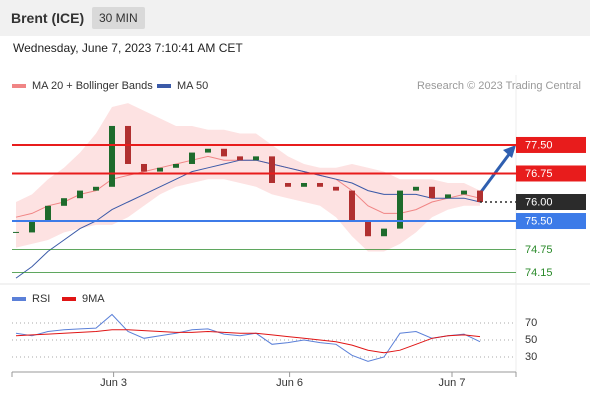 This screenshot has height=400, width=590. Describe the element at coordinates (452, 383) in the screenshot. I see `x-tick-label: Jun 7` at that location.